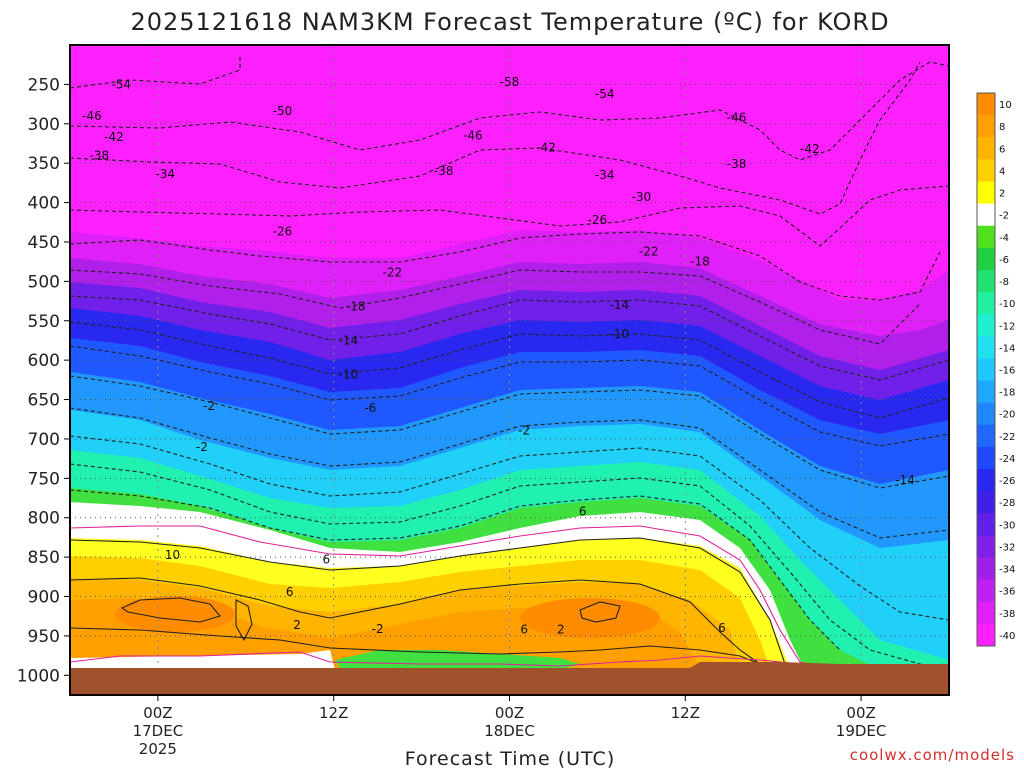  What do you see at coordinates (561, 630) in the screenshot?
I see `contour-label: 2` at bounding box center [561, 630].